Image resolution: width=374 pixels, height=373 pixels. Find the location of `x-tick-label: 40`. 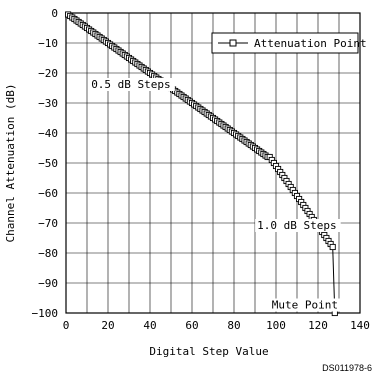

x-tick-label: 40 is located at coordinates (149, 325).